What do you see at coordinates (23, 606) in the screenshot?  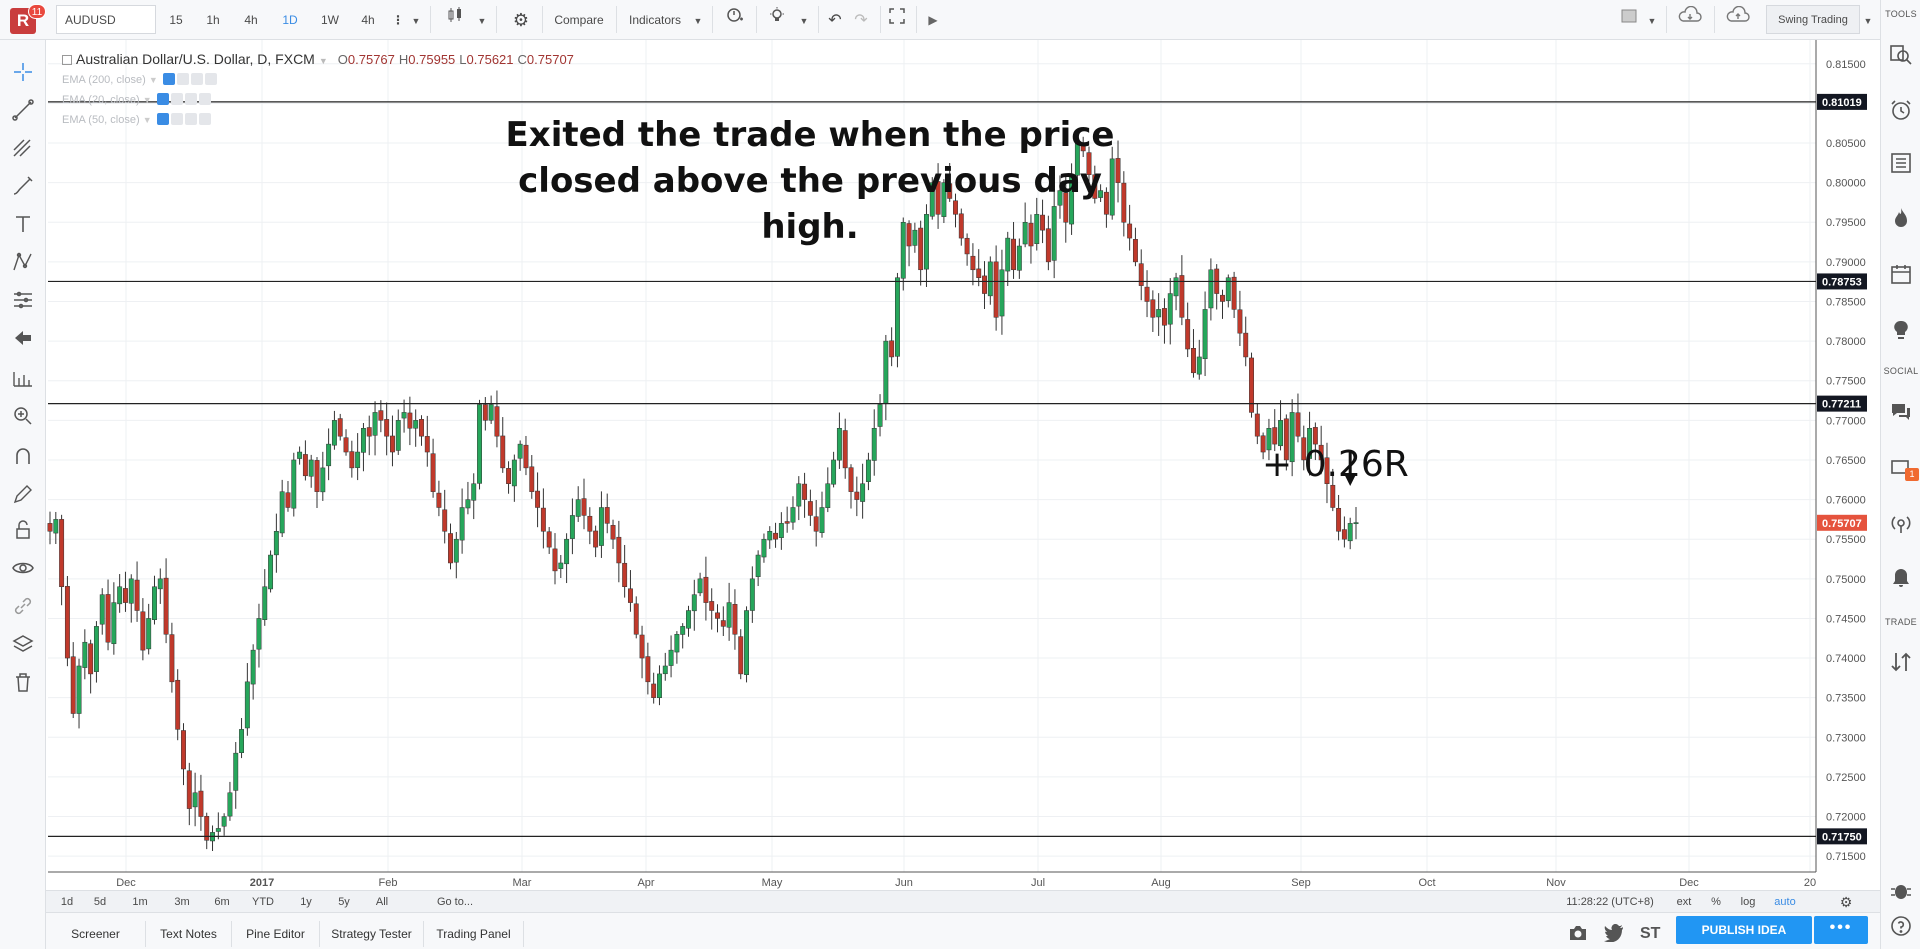 I see `link-icon` at bounding box center [23, 606].